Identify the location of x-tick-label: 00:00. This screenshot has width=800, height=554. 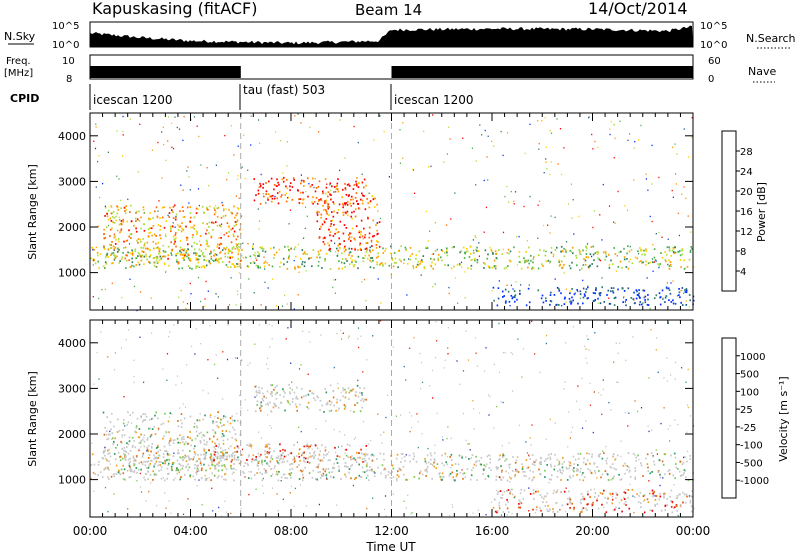
(90, 531).